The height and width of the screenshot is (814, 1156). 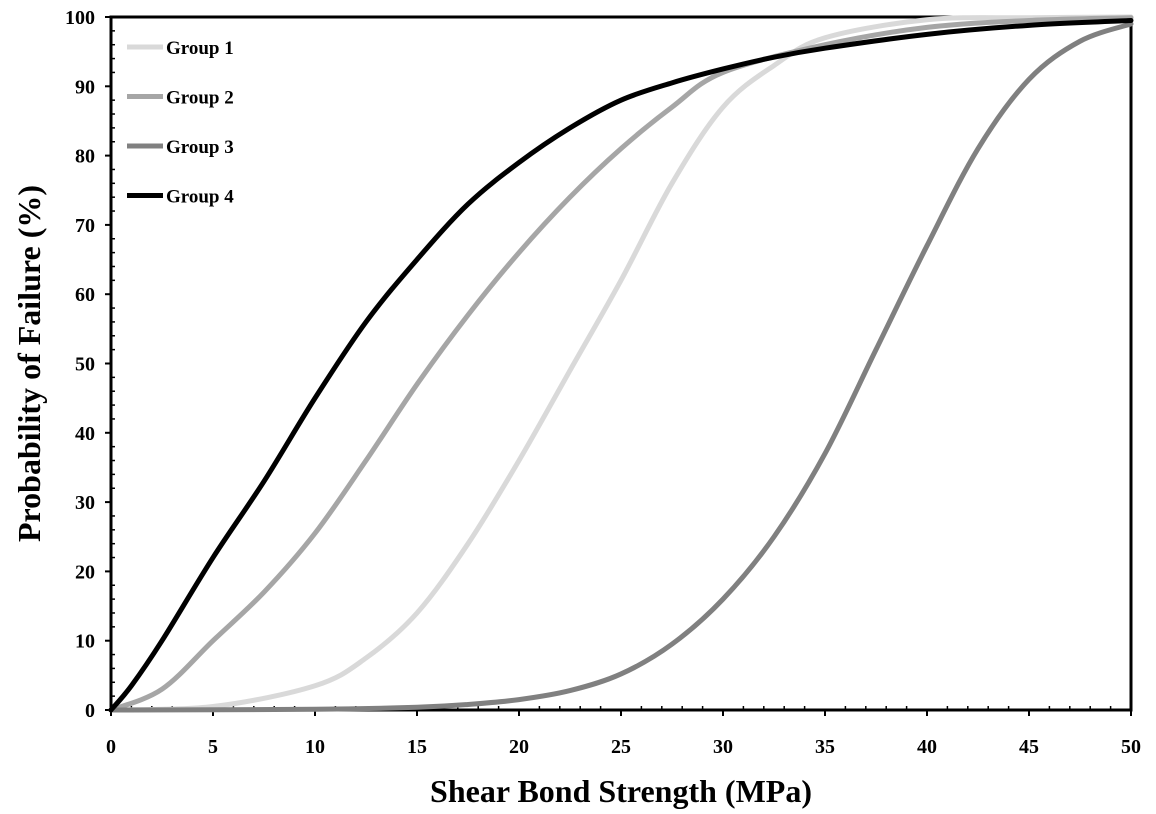 What do you see at coordinates (1131, 747) in the screenshot?
I see `x-tick-label: 50` at bounding box center [1131, 747].